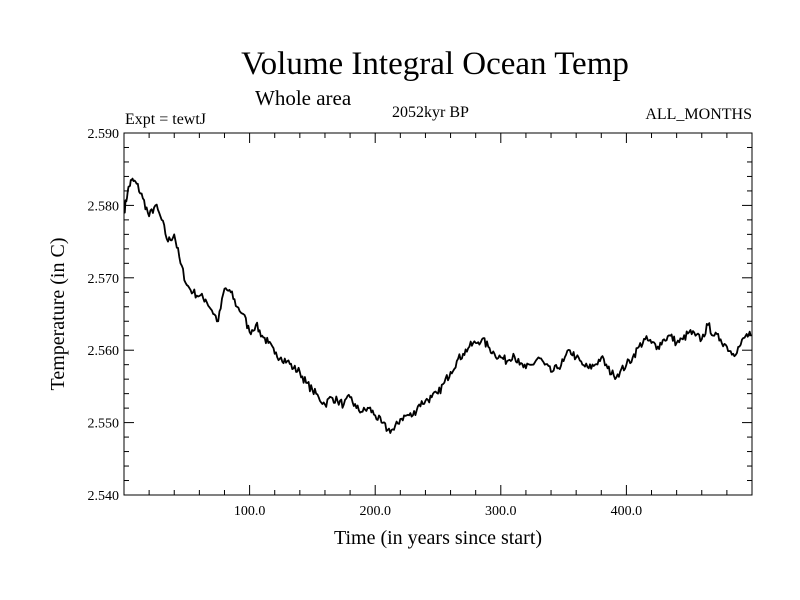 The height and width of the screenshot is (600, 800). I want to click on x-tick-label: 200.0, so click(375, 511).